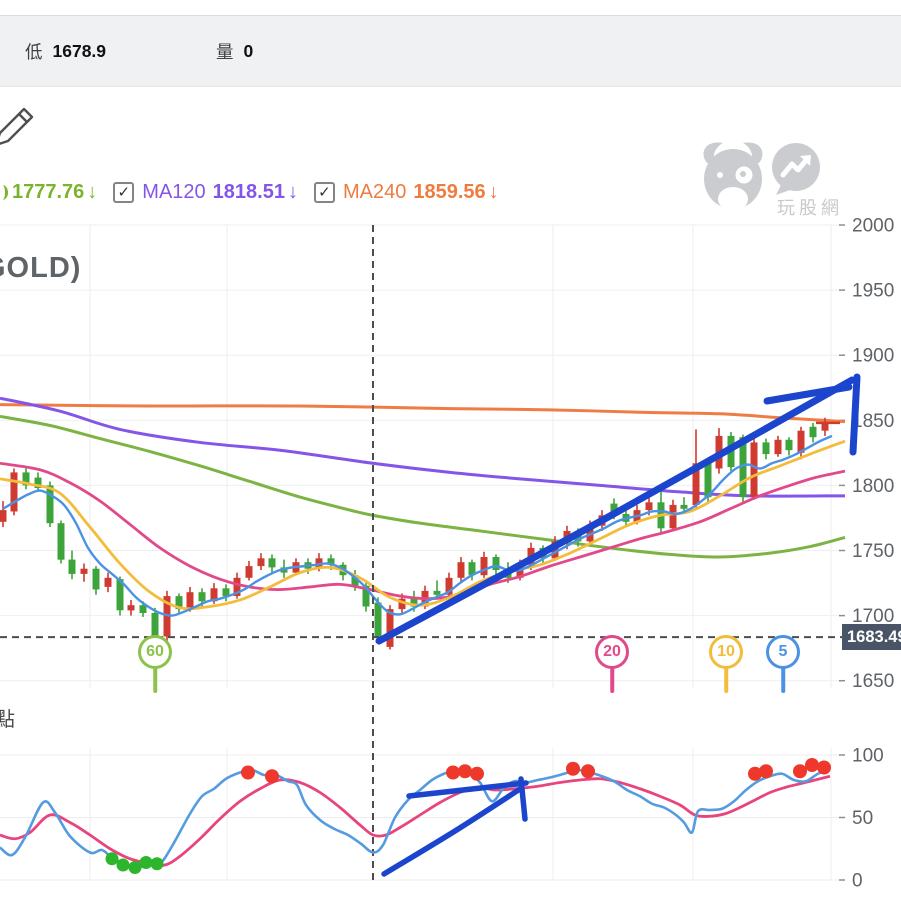 This screenshot has height=900, width=901. I want to click on quote-bar: 低 1678.9 量 0, so click(450, 51).